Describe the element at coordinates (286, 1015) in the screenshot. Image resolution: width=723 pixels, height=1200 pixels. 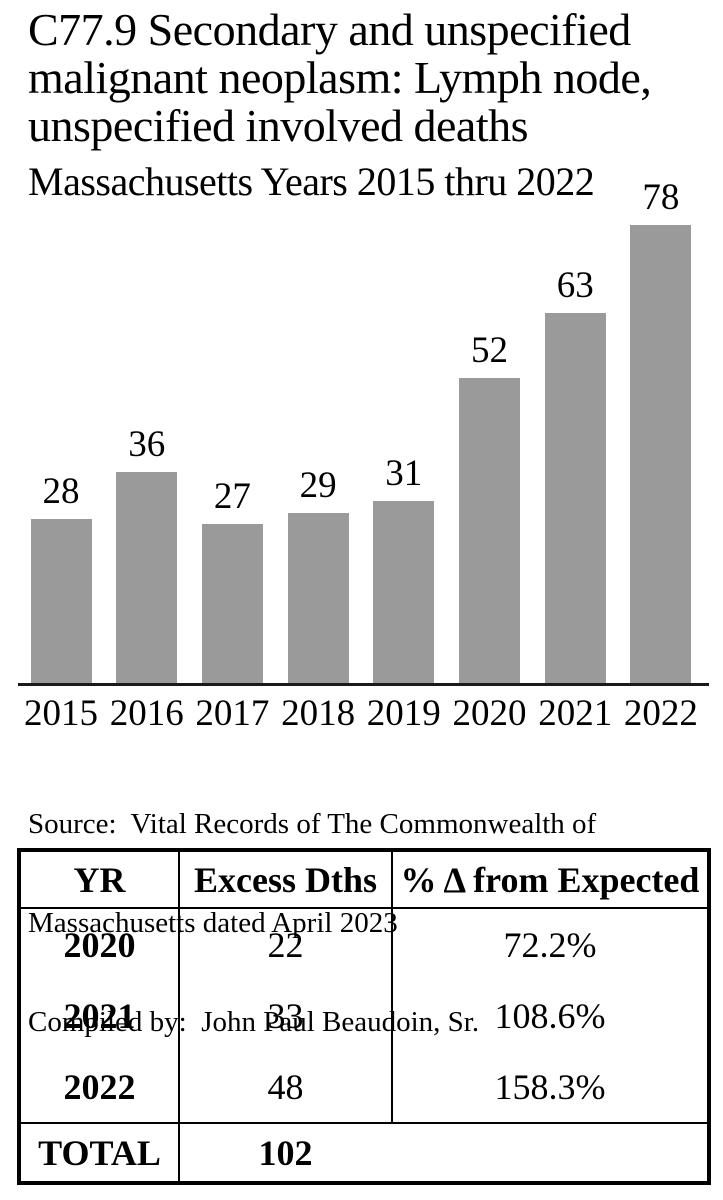
I see `table-cell-excess: 33` at that location.